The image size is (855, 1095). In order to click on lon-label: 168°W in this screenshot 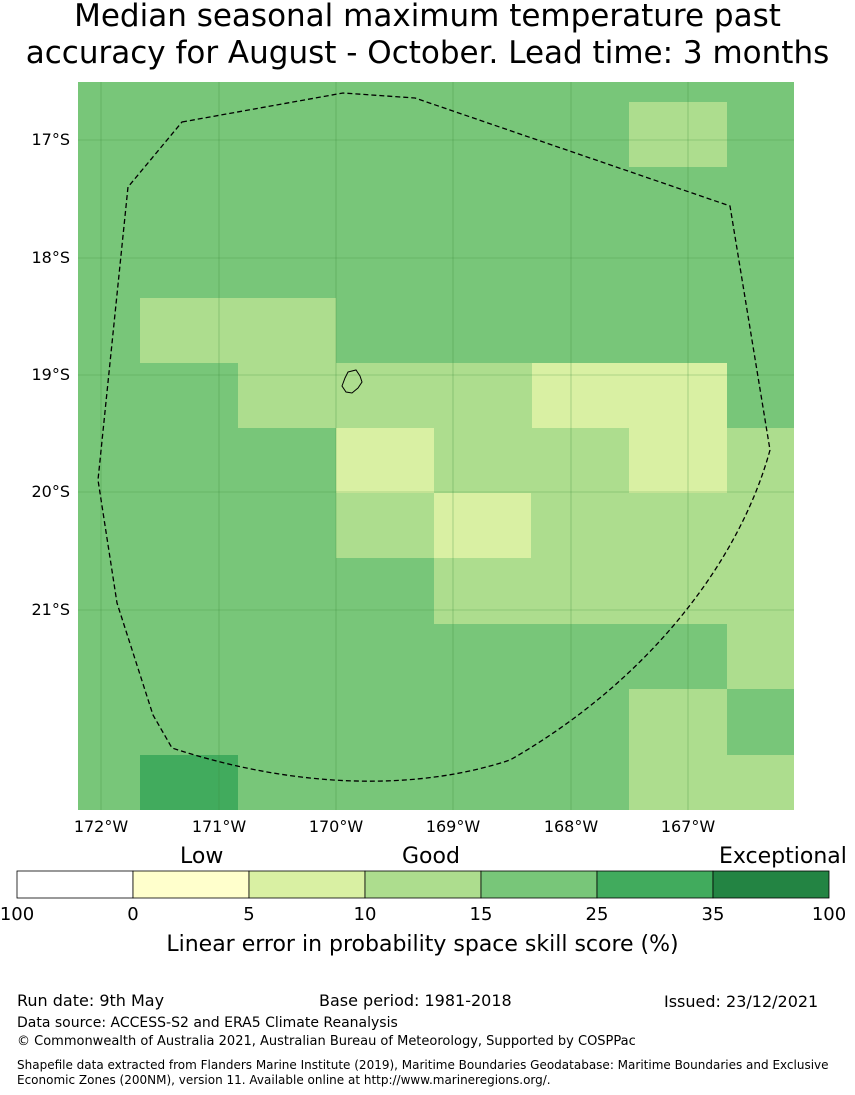, I will do `click(571, 826)`.